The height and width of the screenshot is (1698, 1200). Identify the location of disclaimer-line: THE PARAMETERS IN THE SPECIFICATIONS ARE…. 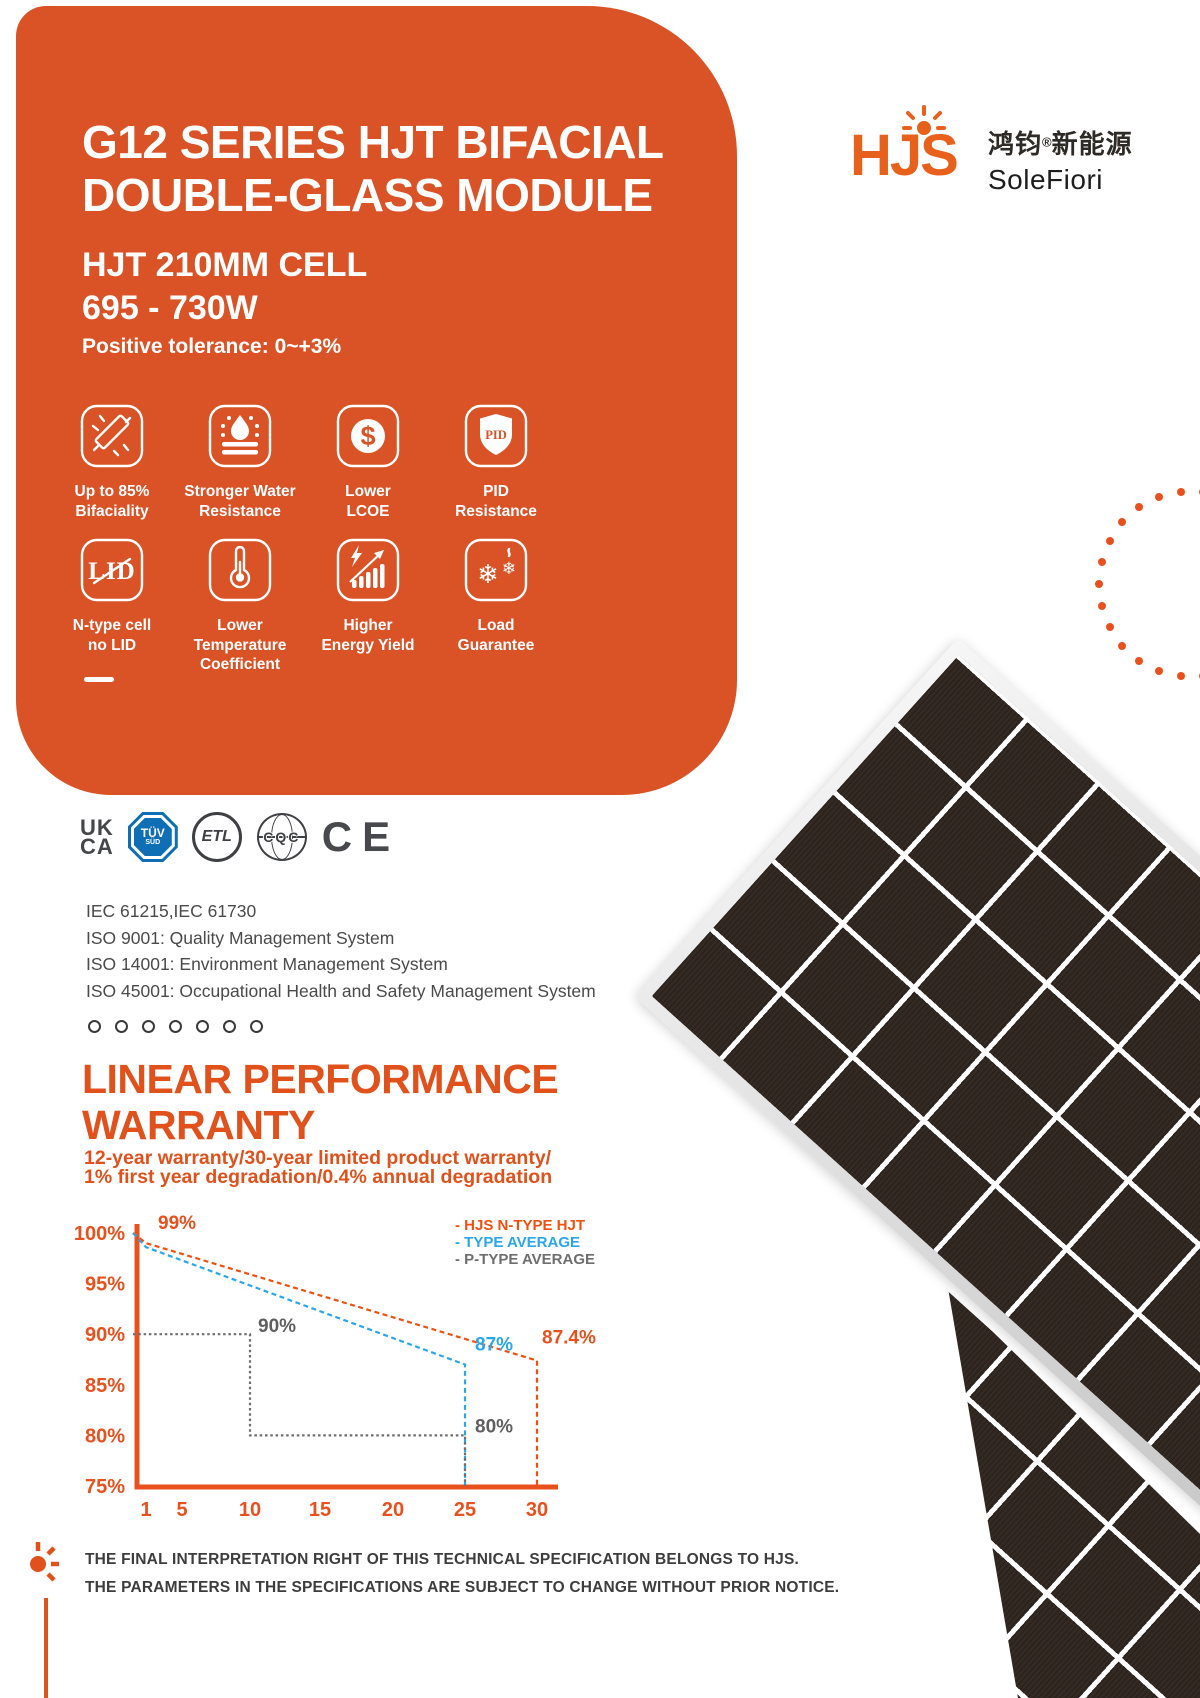
(462, 1587).